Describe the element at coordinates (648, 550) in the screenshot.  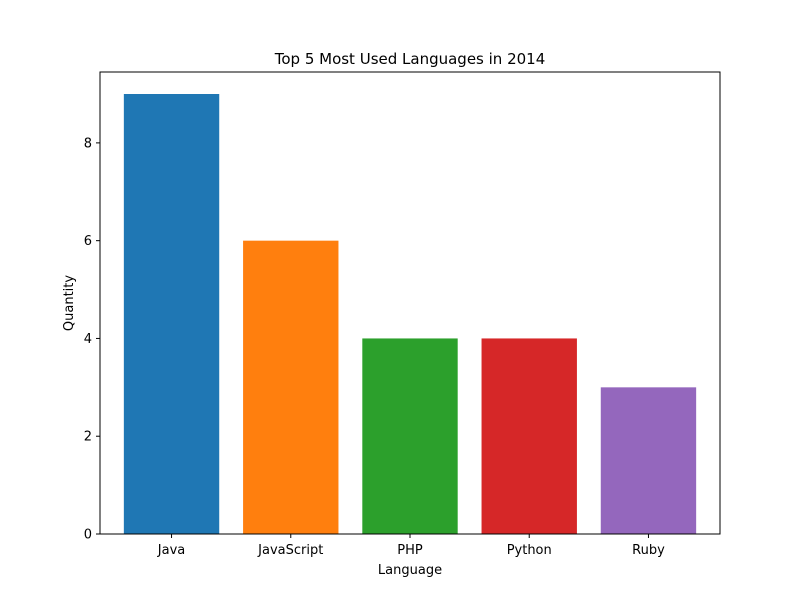
I see `x-tick-label: Ruby` at that location.